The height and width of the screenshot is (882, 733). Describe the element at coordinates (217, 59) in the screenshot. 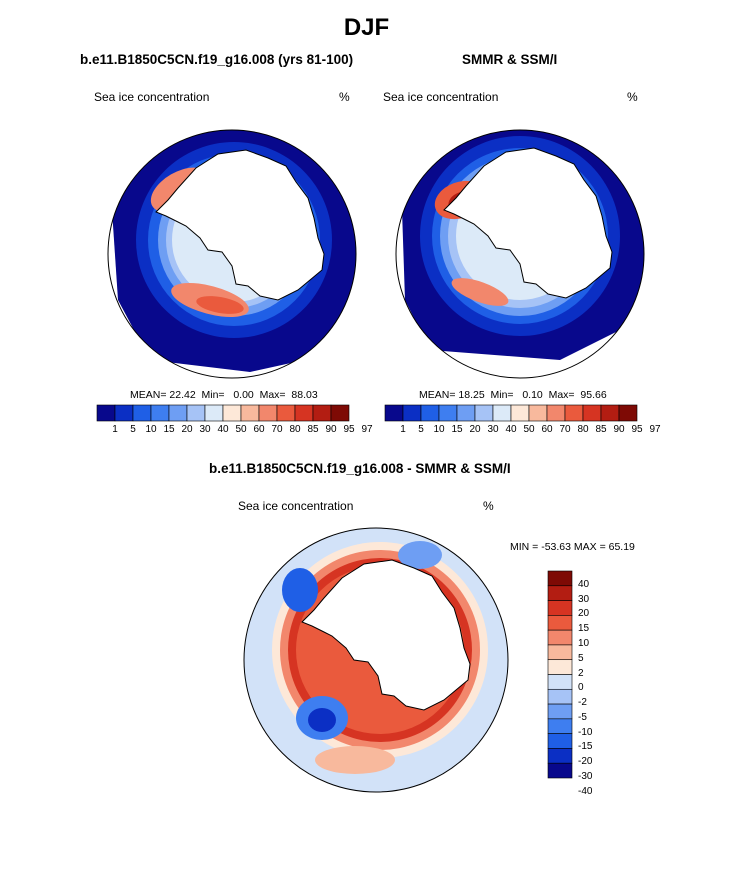

I see `panel1-title: b.e11.B1850C5CN.f19_g16.008 (yrs 81-100)` at that location.